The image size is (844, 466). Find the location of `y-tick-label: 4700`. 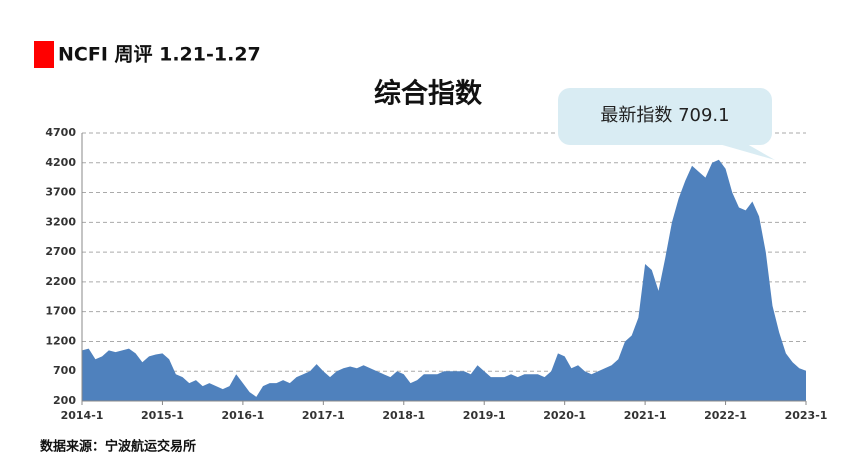

y-tick-label: 4700 is located at coordinates (60, 132).